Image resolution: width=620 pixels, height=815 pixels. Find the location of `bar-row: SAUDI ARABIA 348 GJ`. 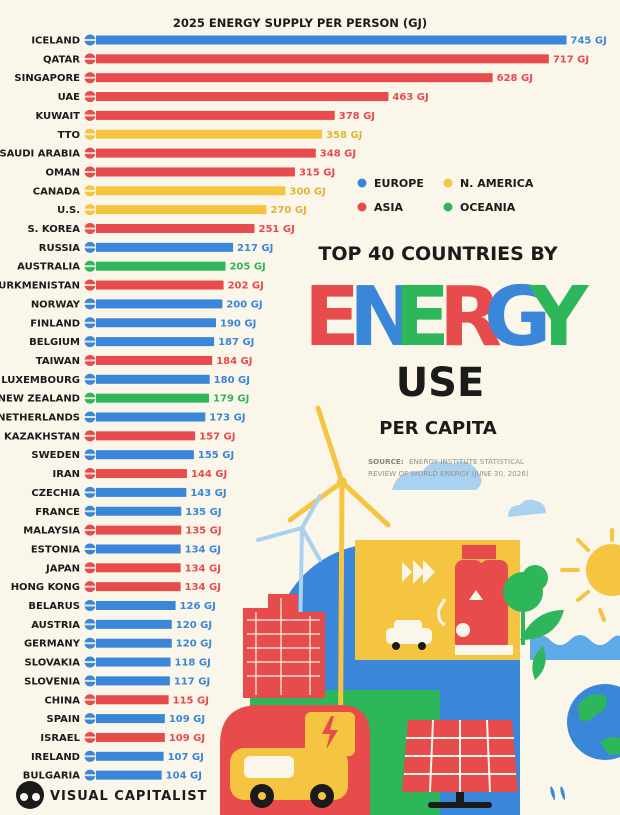

bar-row: SAUDI ARABIA 348 GJ is located at coordinates (178, 153).